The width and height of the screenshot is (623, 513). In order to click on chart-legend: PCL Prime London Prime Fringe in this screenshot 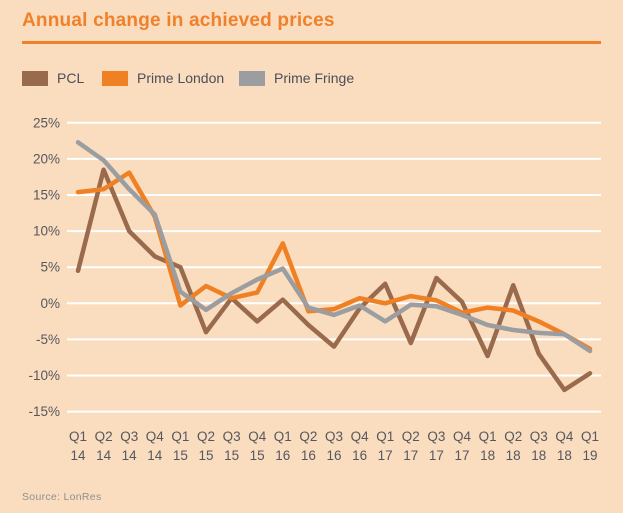, I will do `click(311, 78)`.